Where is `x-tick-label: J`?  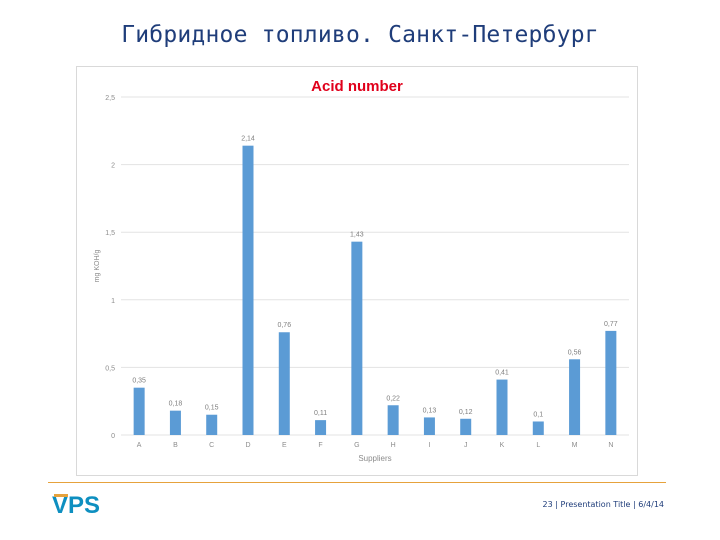
x-tick-label: J is located at coordinates (466, 445).